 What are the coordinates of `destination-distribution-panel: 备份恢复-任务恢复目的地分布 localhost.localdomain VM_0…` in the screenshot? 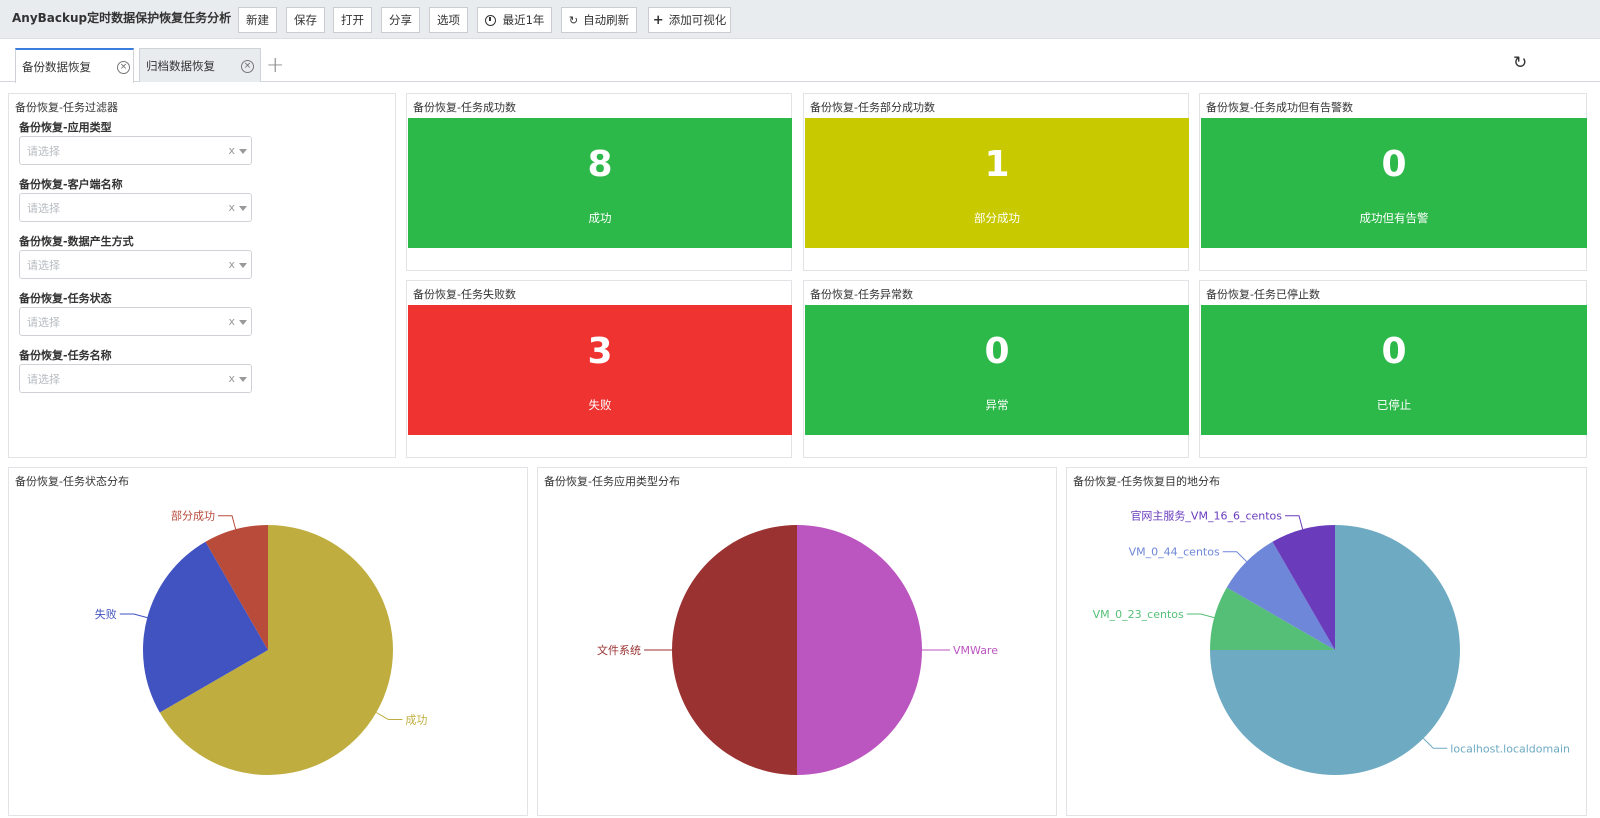 It's located at (1326, 641).